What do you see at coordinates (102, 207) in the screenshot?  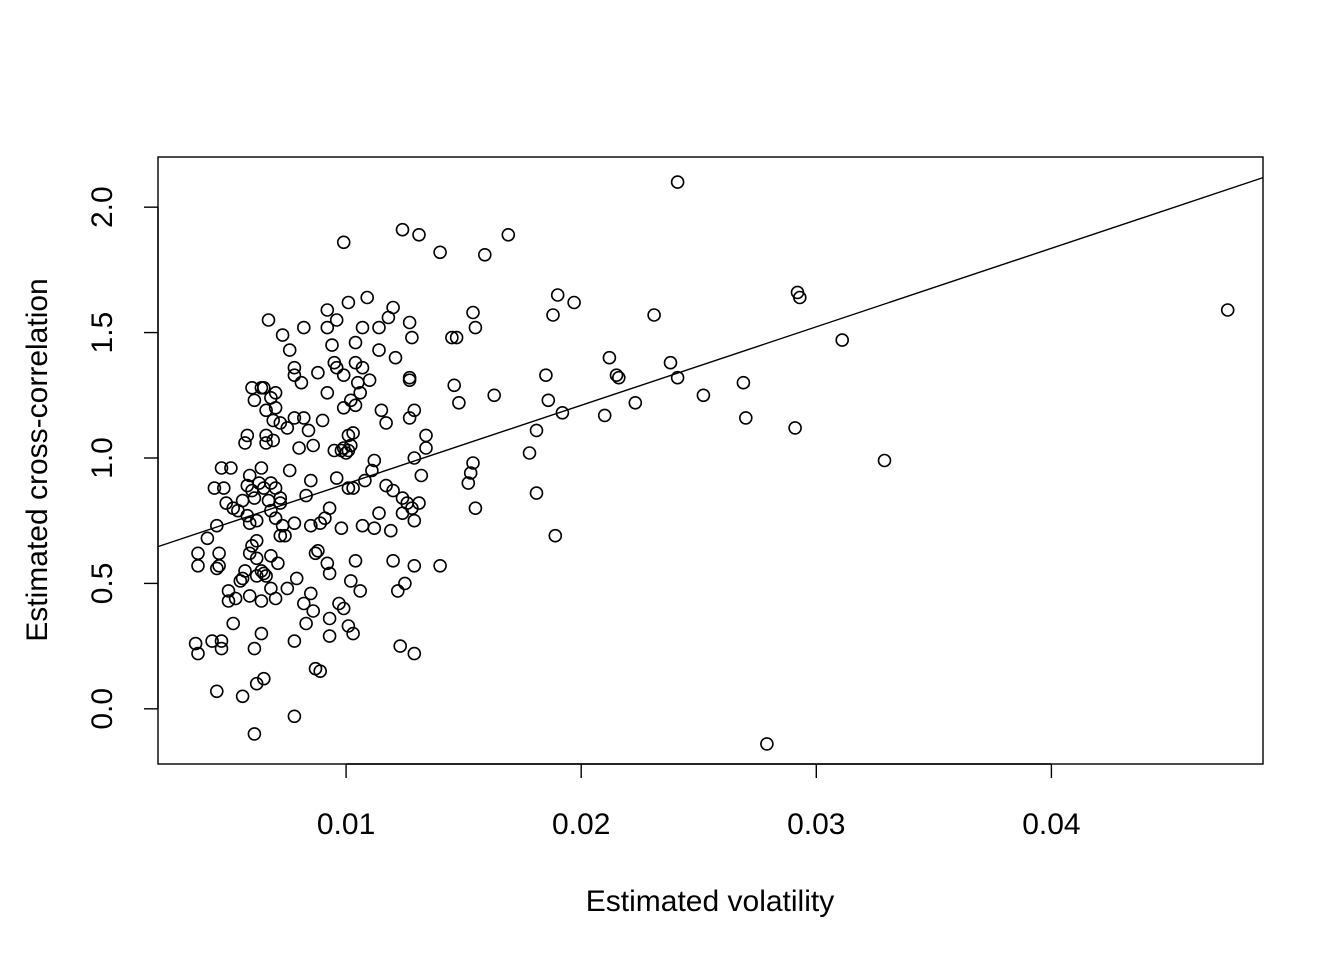 I see `y-tick-label: 2.0` at bounding box center [102, 207].